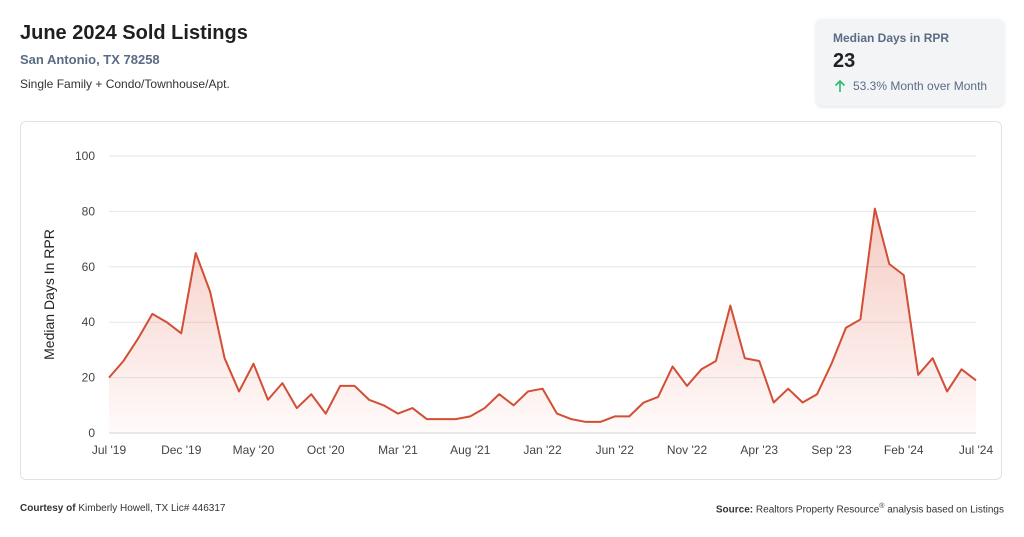 This screenshot has height=537, width=1024. Describe the element at coordinates (840, 86) in the screenshot. I see `arrow-up-icon` at that location.